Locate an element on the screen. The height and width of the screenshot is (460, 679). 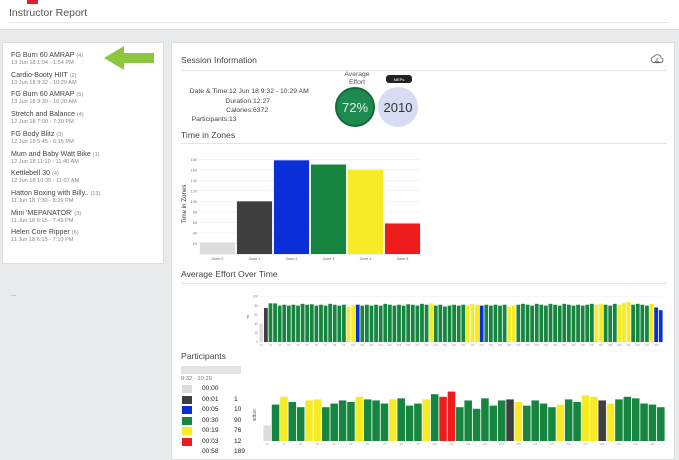
session-name: FG Burn 60 AMRAP (5) is located at coordinates (47, 94).